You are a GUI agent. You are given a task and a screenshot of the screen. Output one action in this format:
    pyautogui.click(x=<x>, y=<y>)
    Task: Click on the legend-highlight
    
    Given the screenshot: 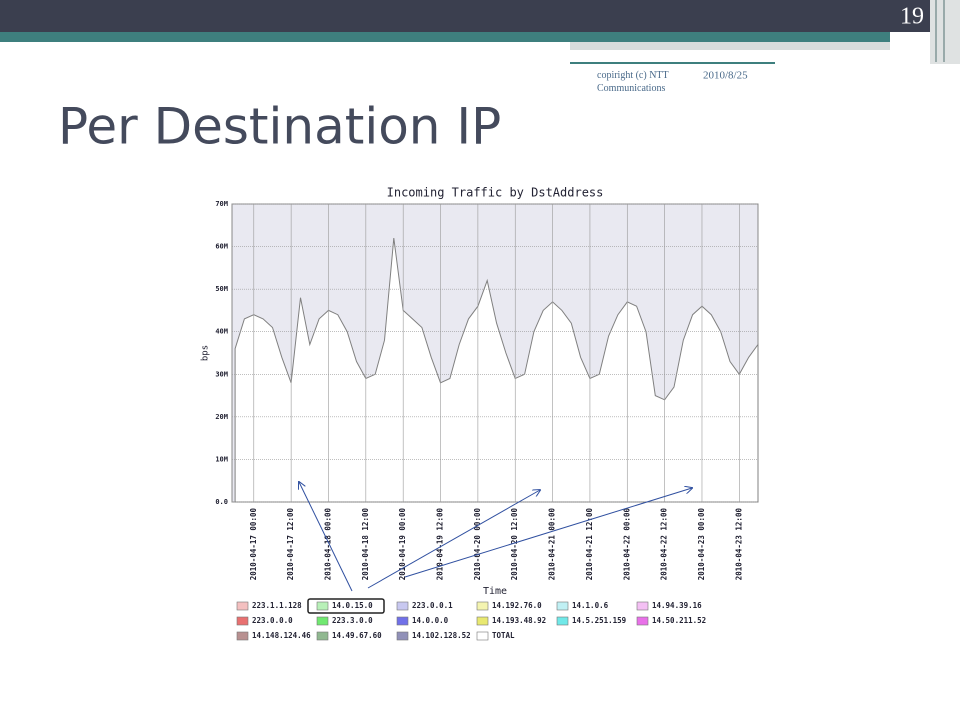 What is the action you would take?
    pyautogui.click(x=346, y=606)
    